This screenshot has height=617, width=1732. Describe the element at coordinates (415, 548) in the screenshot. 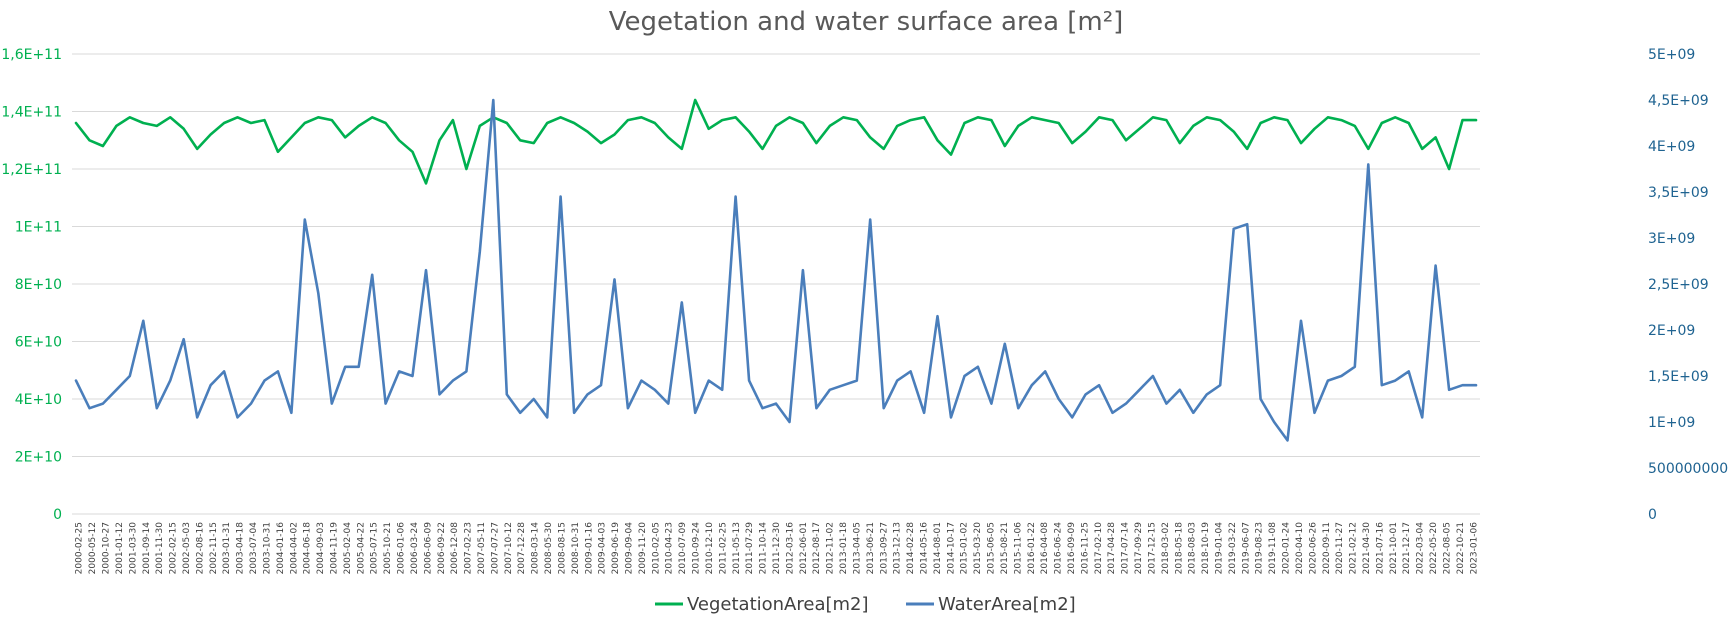

I see `x-tick-label: 2006-03-24` at that location.